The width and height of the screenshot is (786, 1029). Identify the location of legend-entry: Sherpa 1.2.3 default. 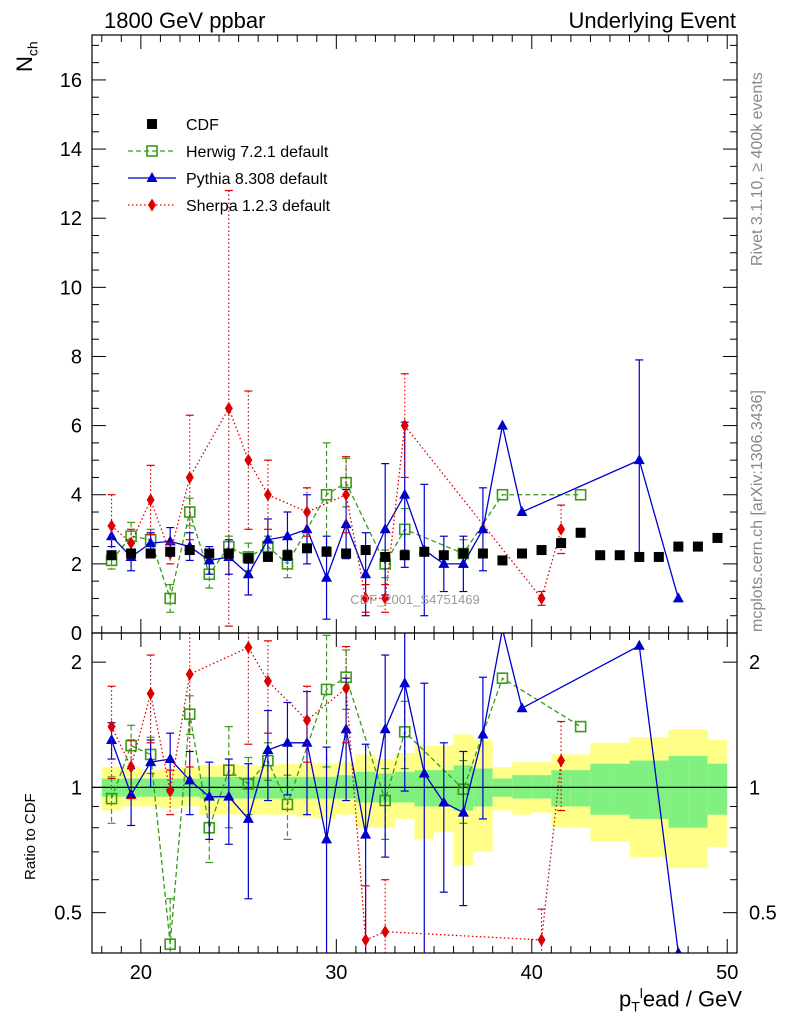
(229, 206).